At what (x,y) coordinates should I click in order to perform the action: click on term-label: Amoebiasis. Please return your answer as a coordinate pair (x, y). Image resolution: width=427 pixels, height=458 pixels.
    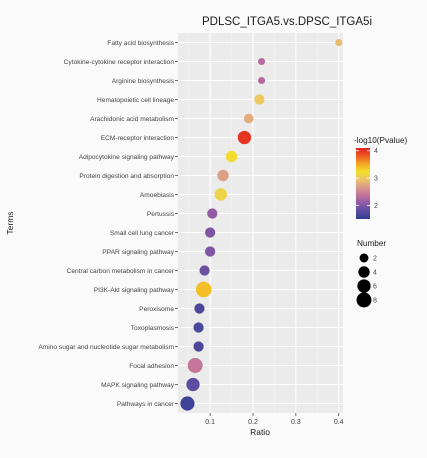
    Looking at the image, I should click on (157, 195).